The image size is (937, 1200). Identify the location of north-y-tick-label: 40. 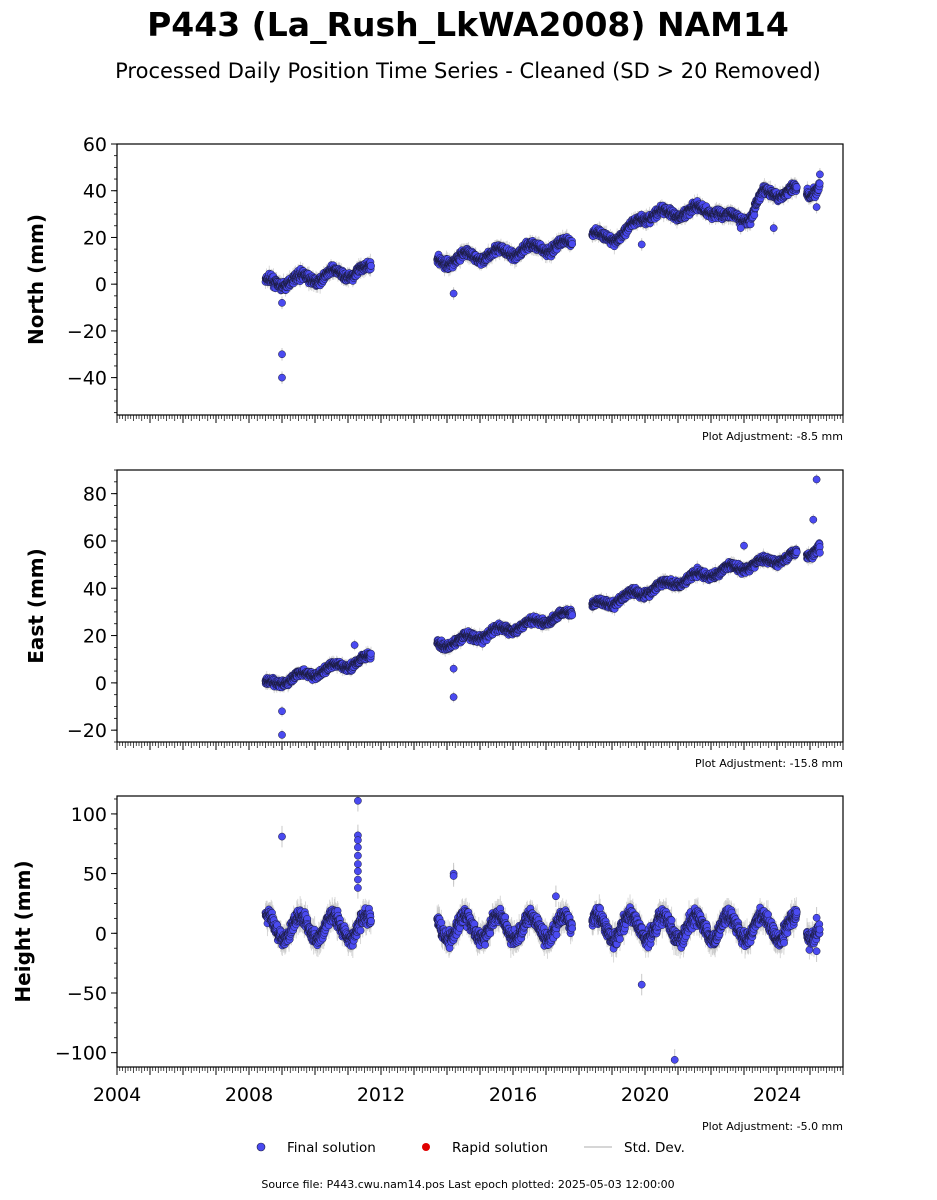
(95, 192).